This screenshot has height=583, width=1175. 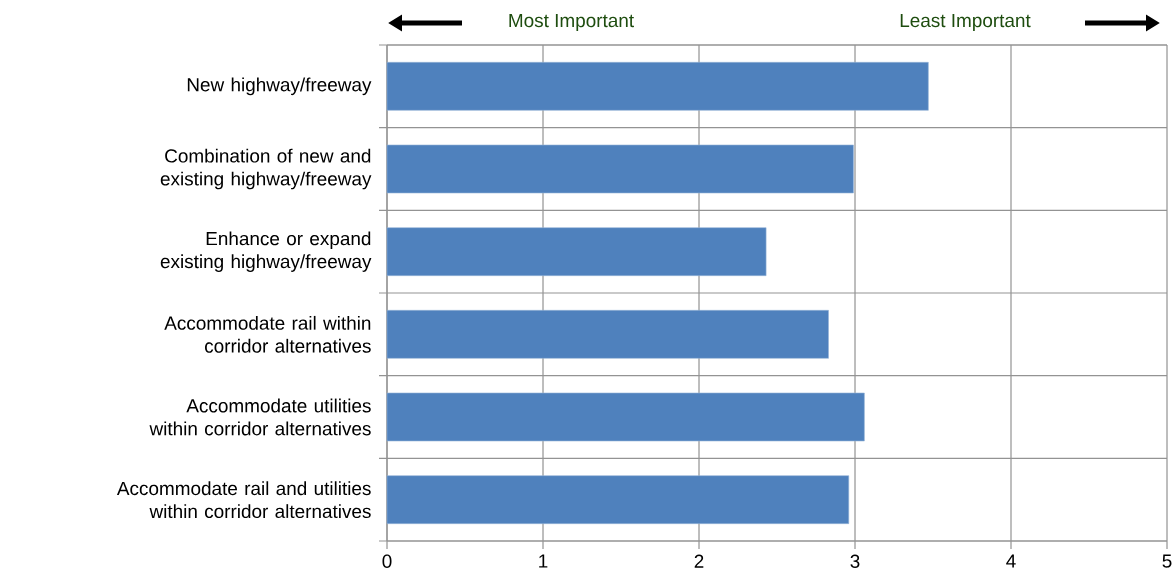 What do you see at coordinates (387, 561) in the screenshot?
I see `x-tick-label: 0` at bounding box center [387, 561].